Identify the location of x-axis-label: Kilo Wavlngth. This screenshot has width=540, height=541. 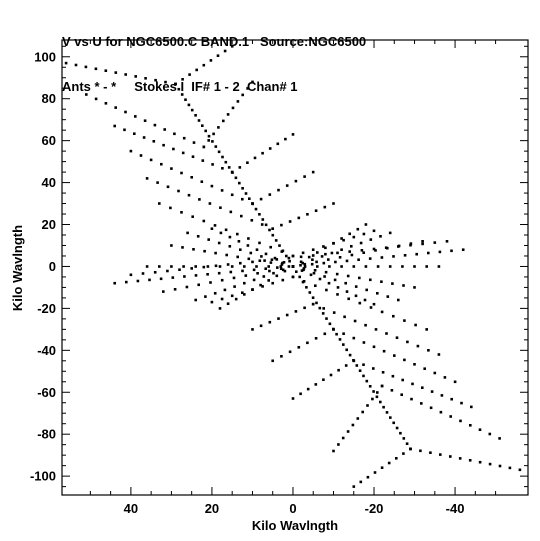
(295, 525).